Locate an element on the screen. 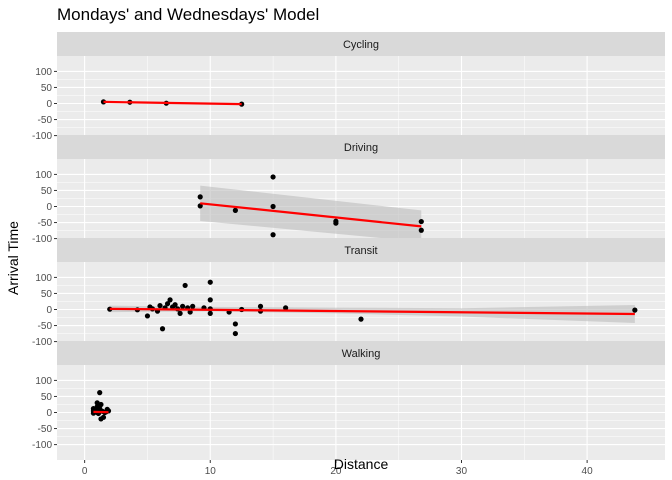 Image resolution: width=672 pixels, height=480 pixels. confidence-band is located at coordinates (311, 213).